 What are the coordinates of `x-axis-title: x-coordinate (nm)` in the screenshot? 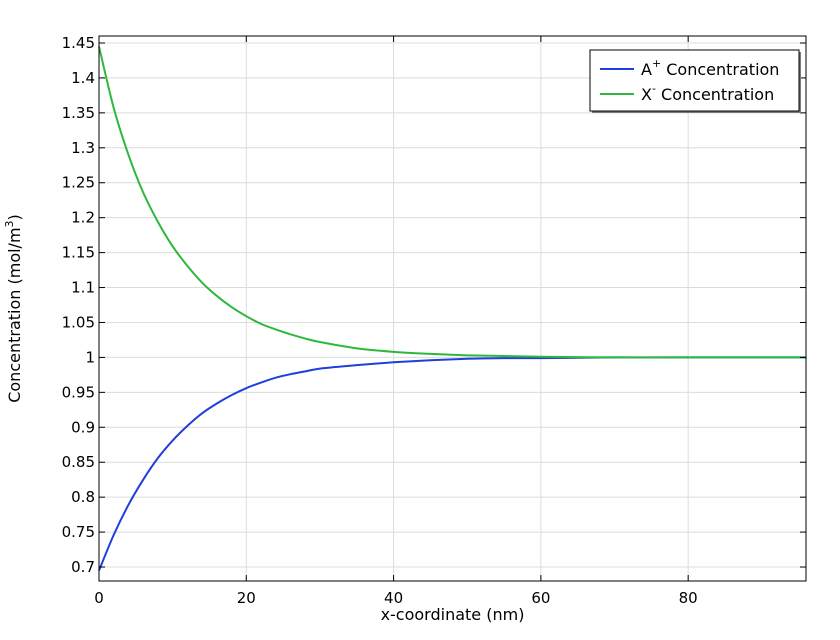 It's located at (453, 614).